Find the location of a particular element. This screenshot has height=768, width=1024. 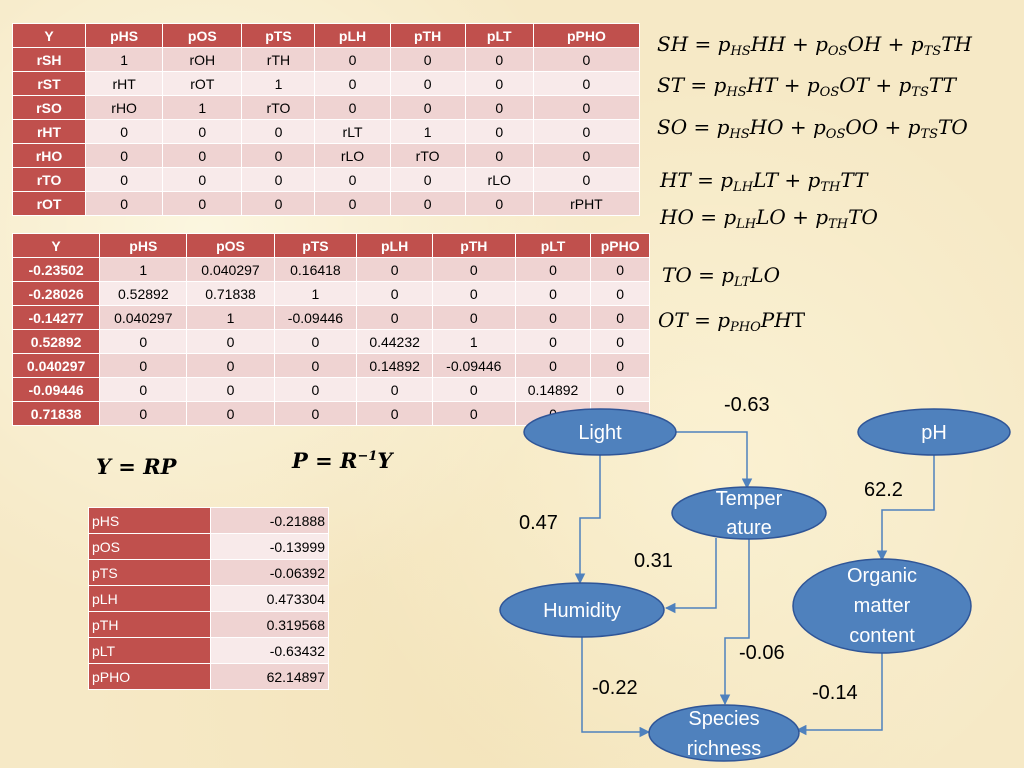

table-row: rTO 0 0 0 0 0 rLO 0 is located at coordinates (326, 179).